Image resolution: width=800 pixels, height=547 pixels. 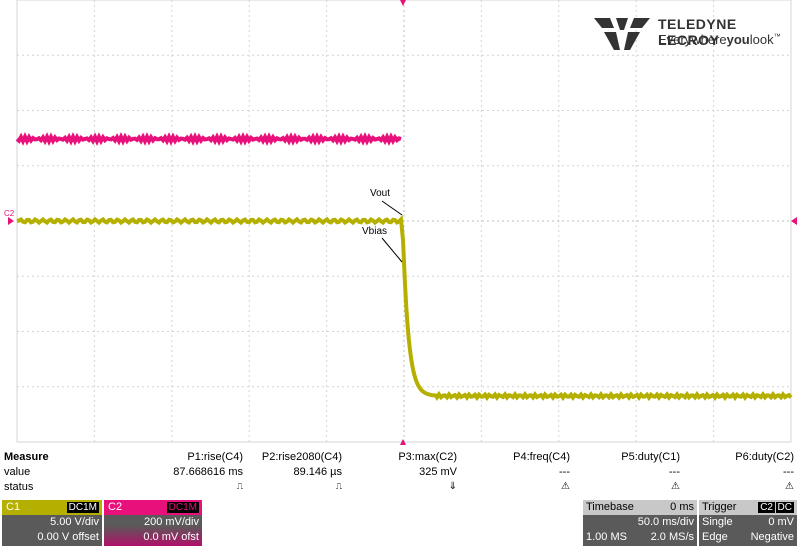 I want to click on trigger-type: Edge, so click(x=715, y=537).